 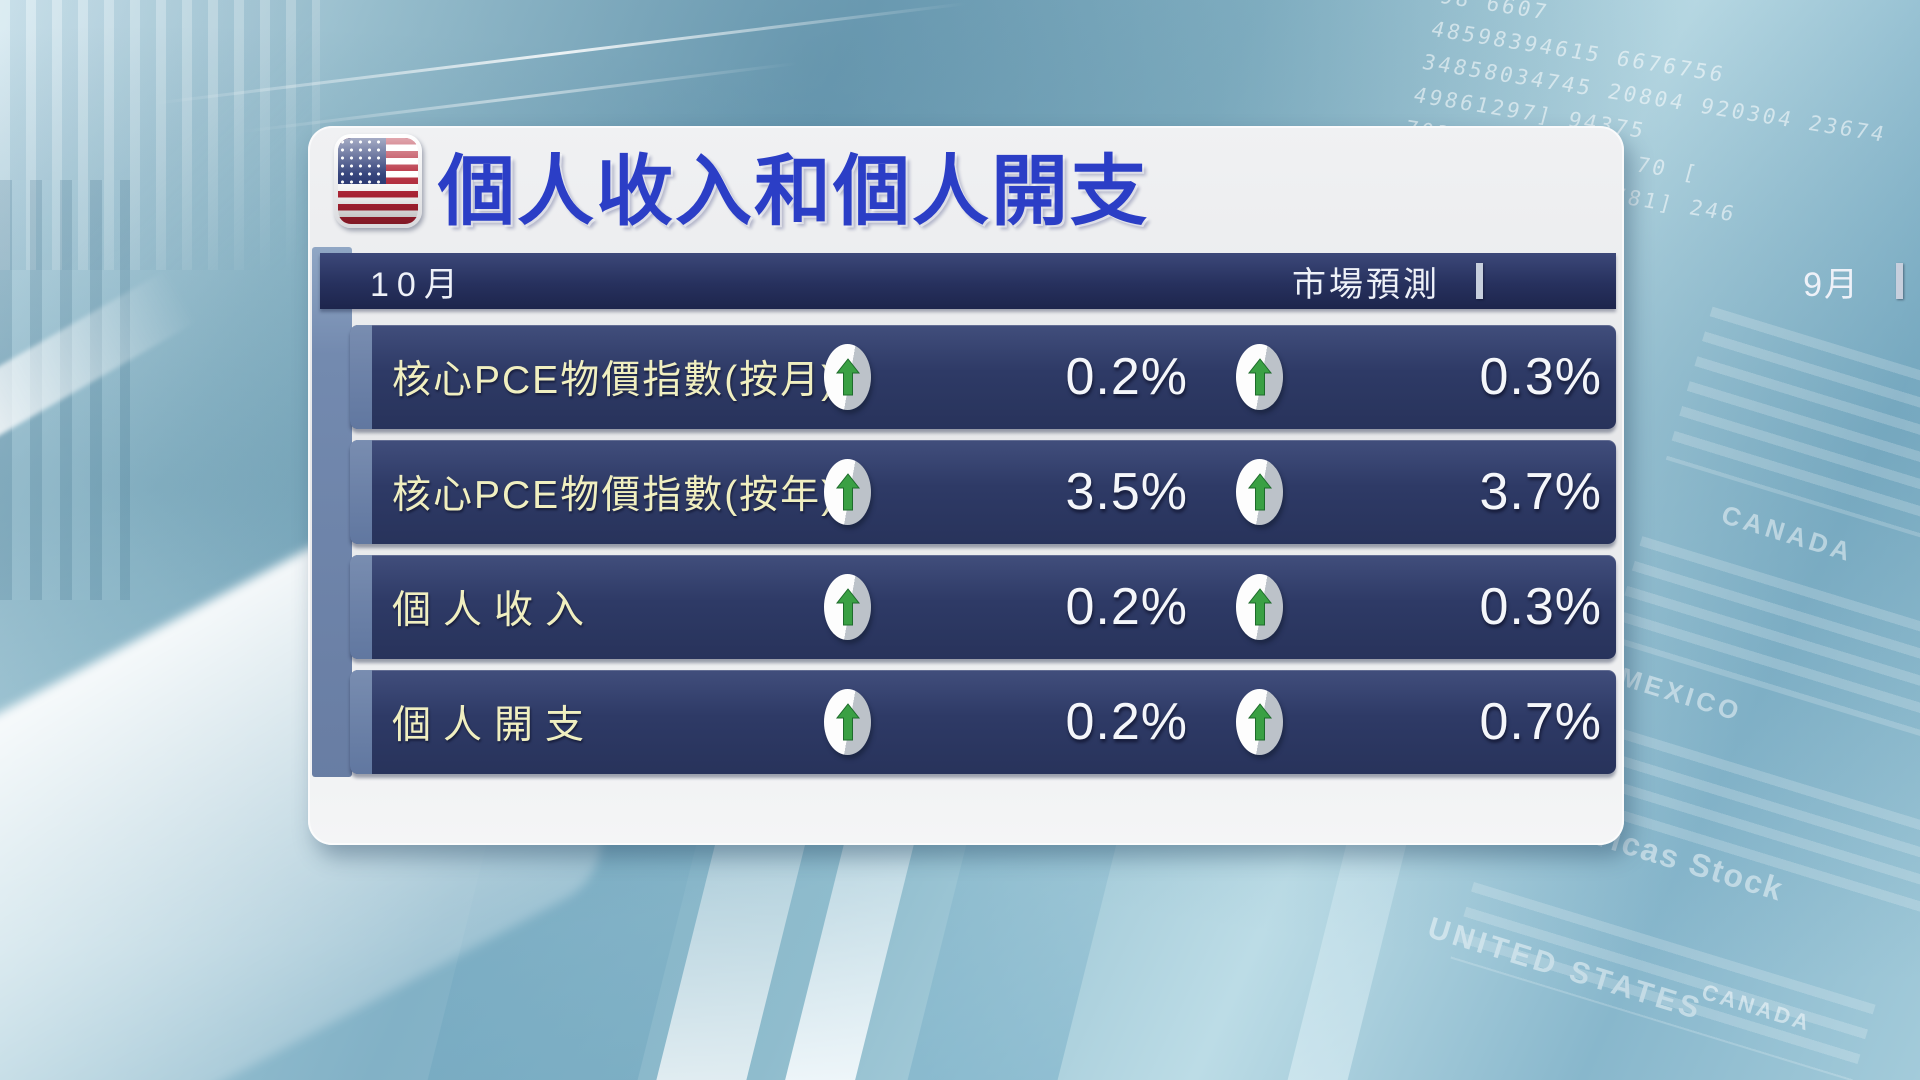 I want to click on table-row: 核心PCE物價指數(按月) 0.2% 0.3%, so click(x=983, y=377).